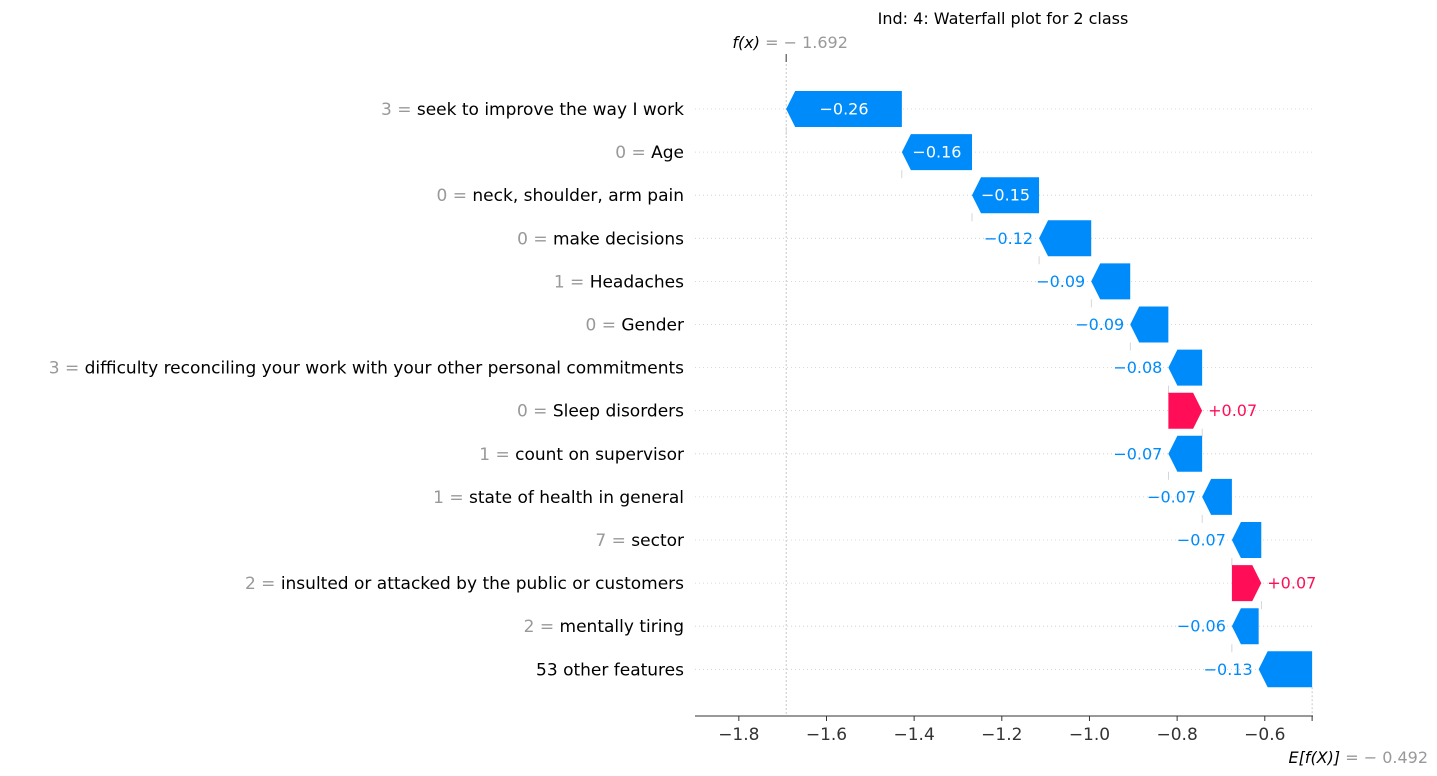  I want to click on feature-label: 1 = Headaches, so click(619, 282).